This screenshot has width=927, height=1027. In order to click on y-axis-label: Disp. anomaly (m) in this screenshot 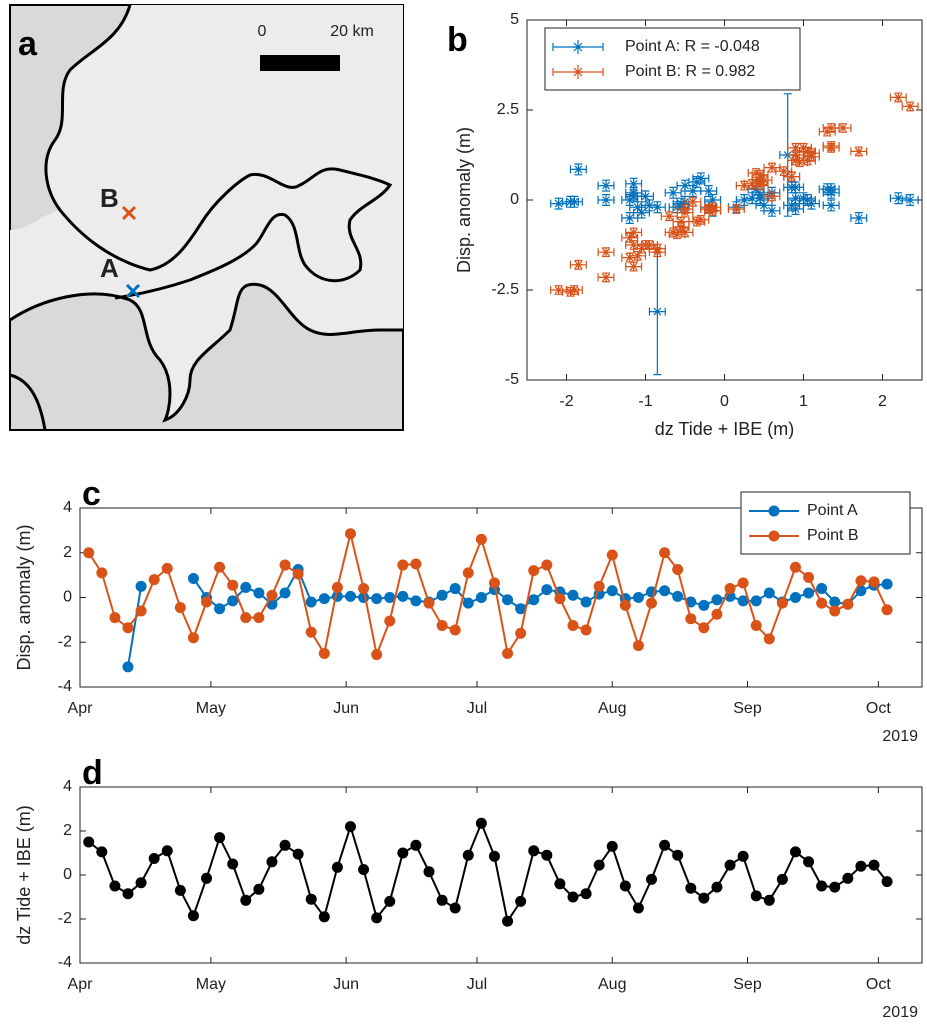, I will do `click(24, 597)`.